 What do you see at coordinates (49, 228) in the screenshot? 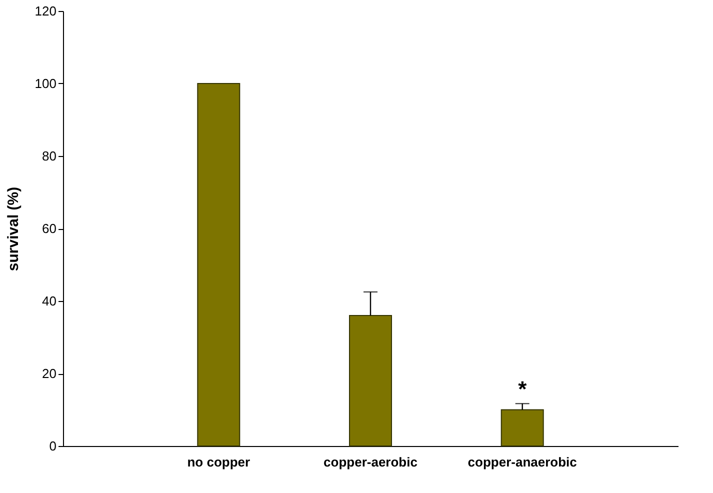
I see `y-tick-label: 60` at bounding box center [49, 228].